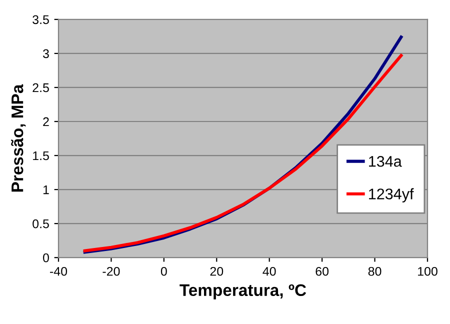 The image size is (450, 324). What do you see at coordinates (18, 138) in the screenshot?
I see `y-axis-title: Pressão, MPa` at bounding box center [18, 138].